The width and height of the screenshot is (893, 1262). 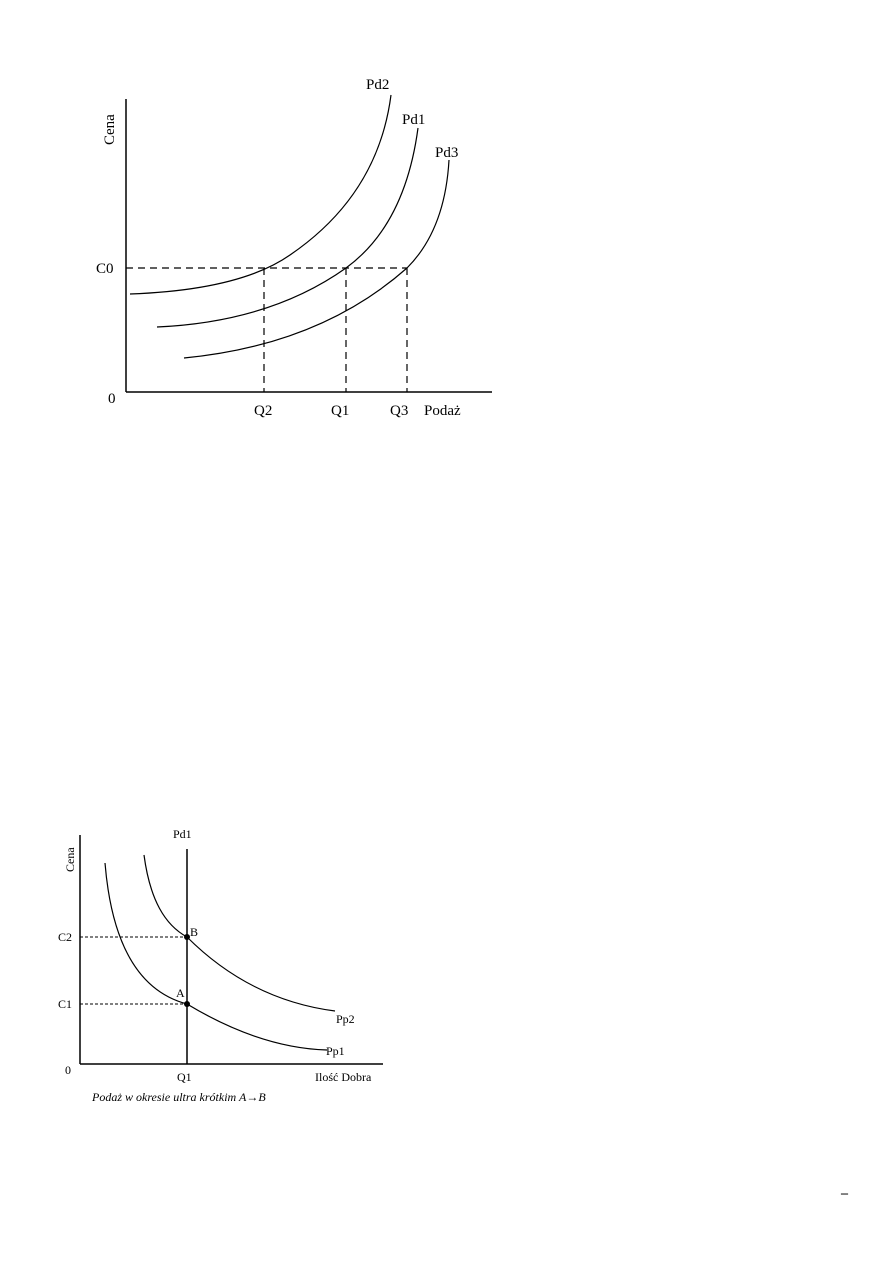 What do you see at coordinates (335, 1051) in the screenshot?
I see `pp1-label: Pp1` at bounding box center [335, 1051].